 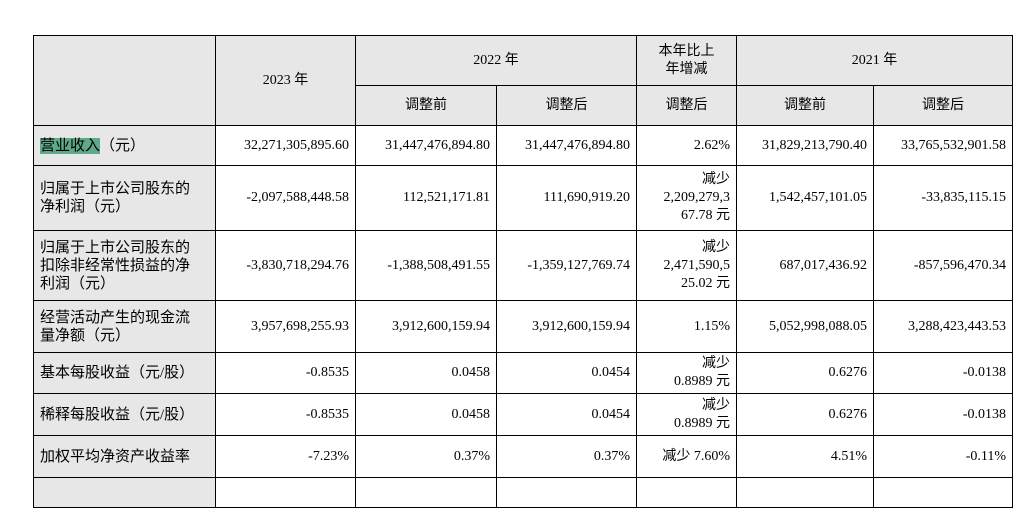 What do you see at coordinates (124, 456) in the screenshot?
I see `row-label: 加权平均净资产收益率` at bounding box center [124, 456].